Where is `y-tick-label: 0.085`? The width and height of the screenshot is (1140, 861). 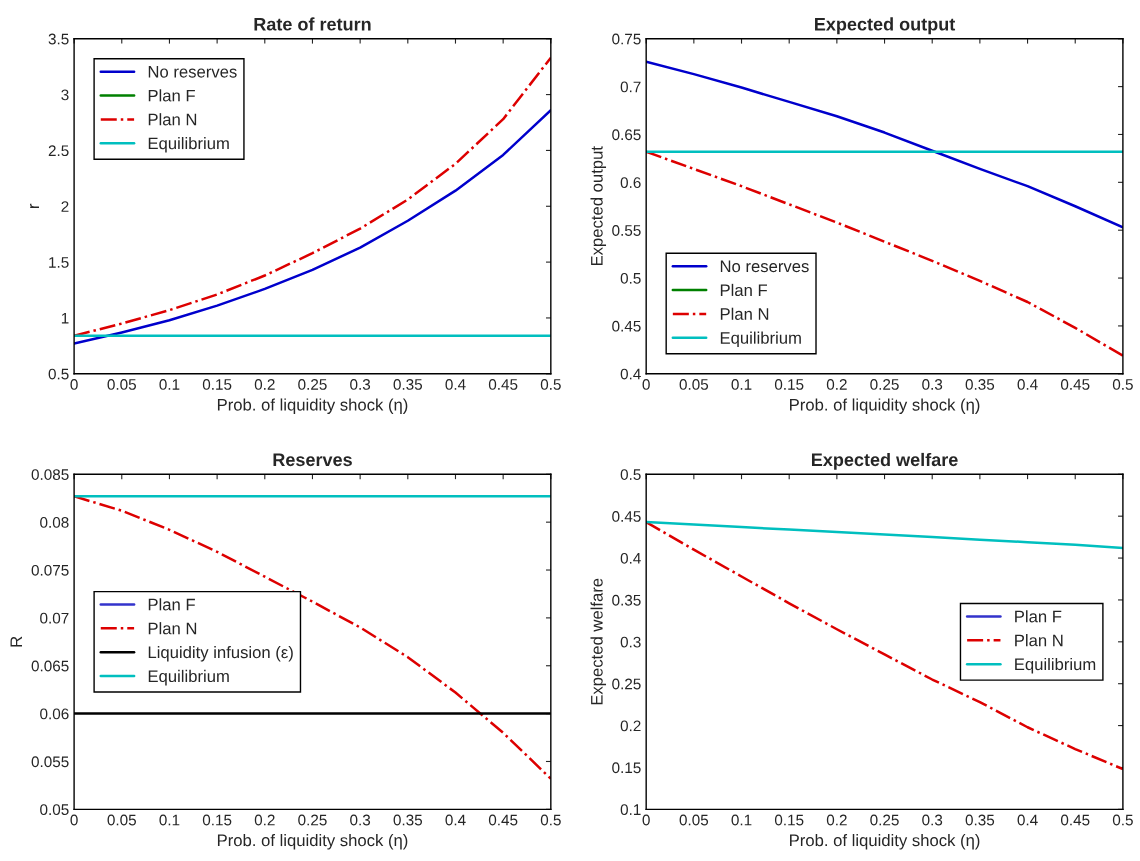
y-tick-label: 0.085 is located at coordinates (50, 474).